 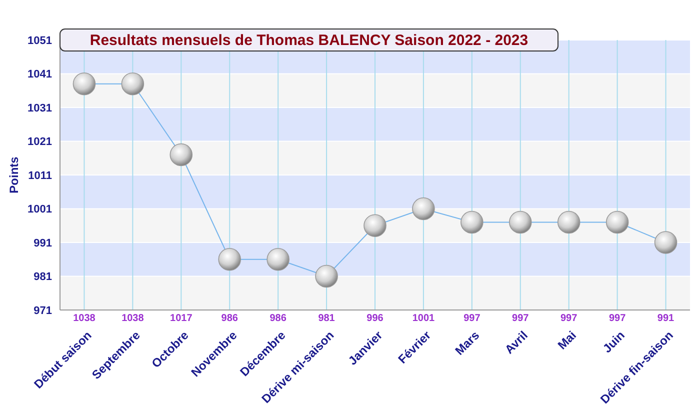 What do you see at coordinates (40, 108) in the screenshot?
I see `y-tick-label: 1031` at bounding box center [40, 108].